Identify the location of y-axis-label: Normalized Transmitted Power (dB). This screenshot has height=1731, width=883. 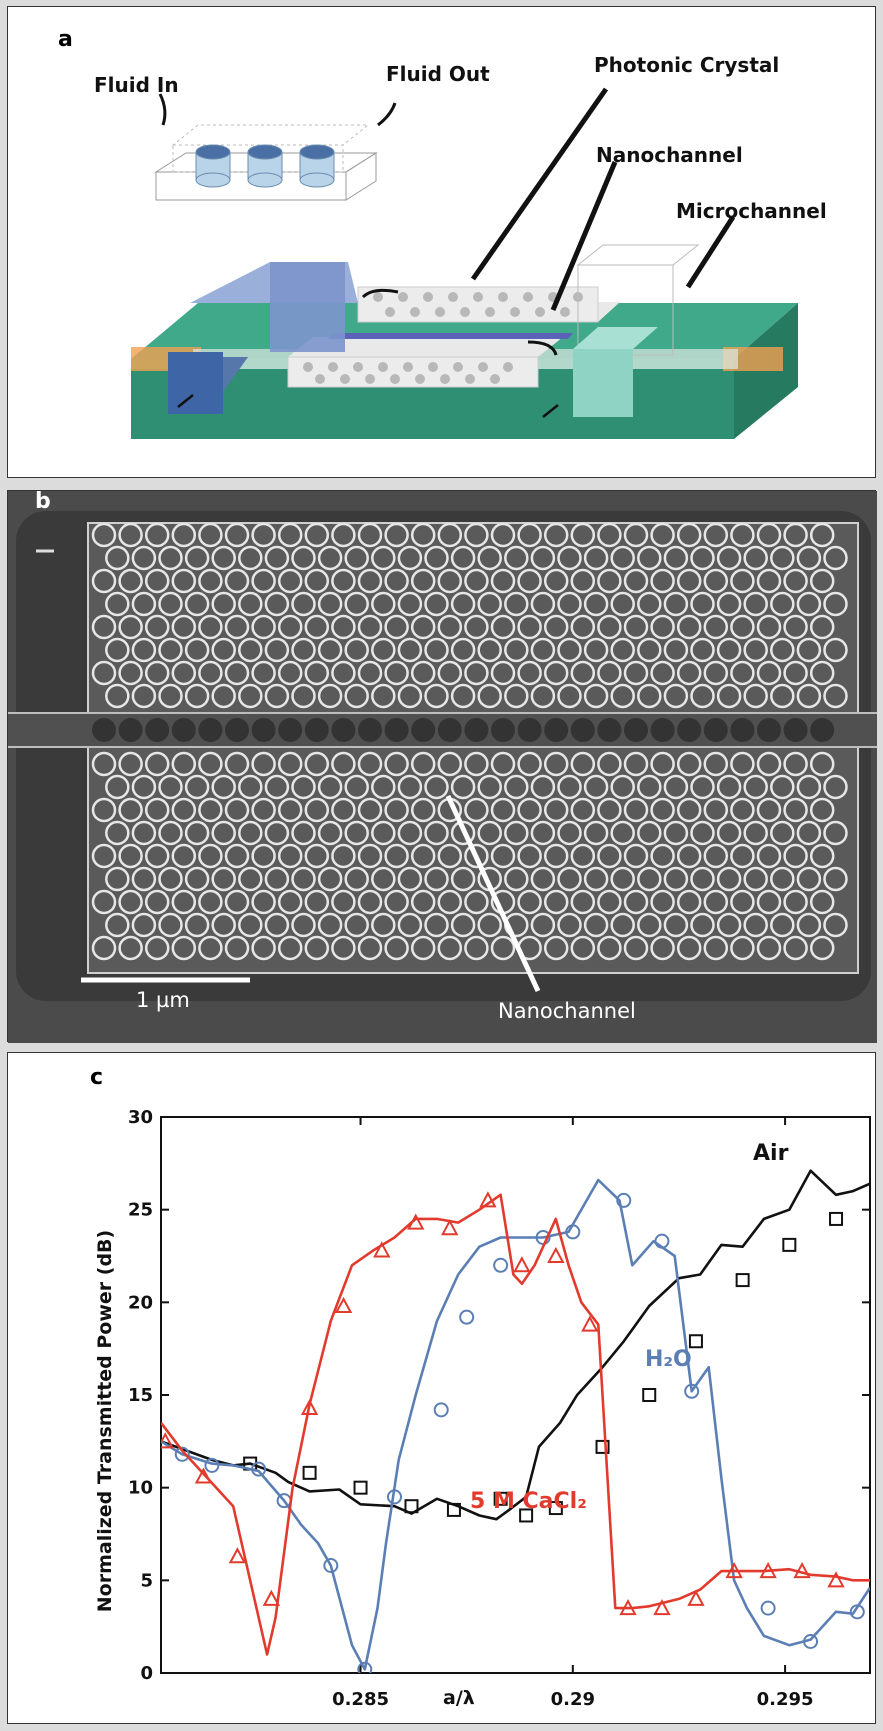
(105, 1421).